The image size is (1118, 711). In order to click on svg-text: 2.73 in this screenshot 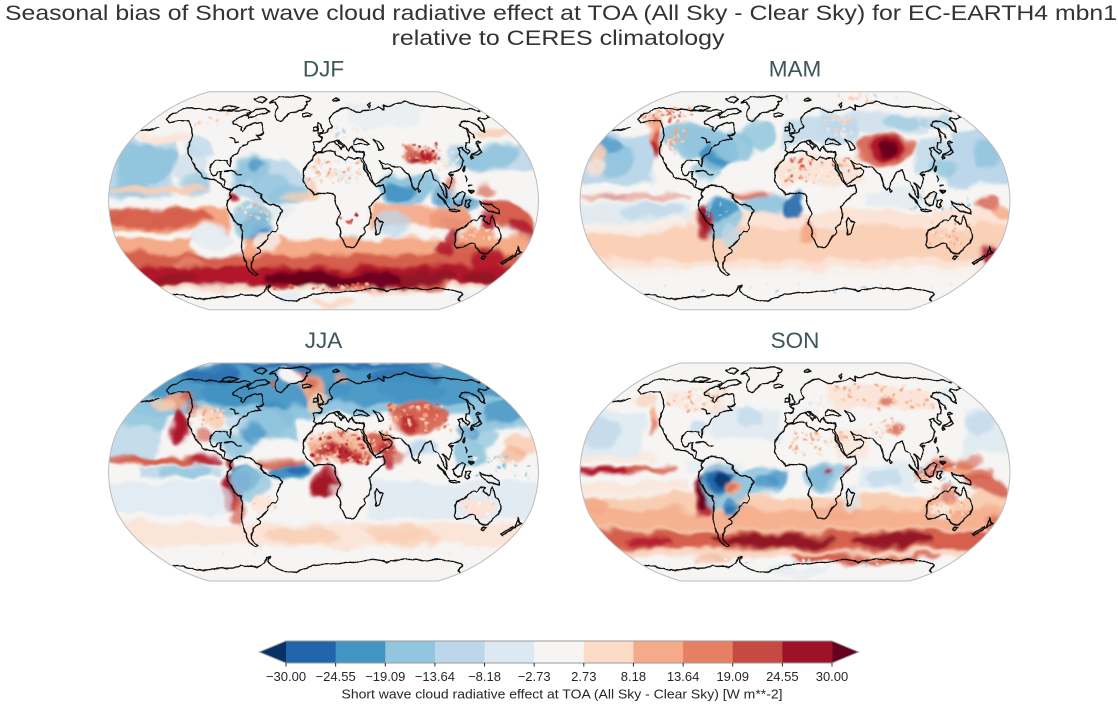, I will do `click(583, 676)`.